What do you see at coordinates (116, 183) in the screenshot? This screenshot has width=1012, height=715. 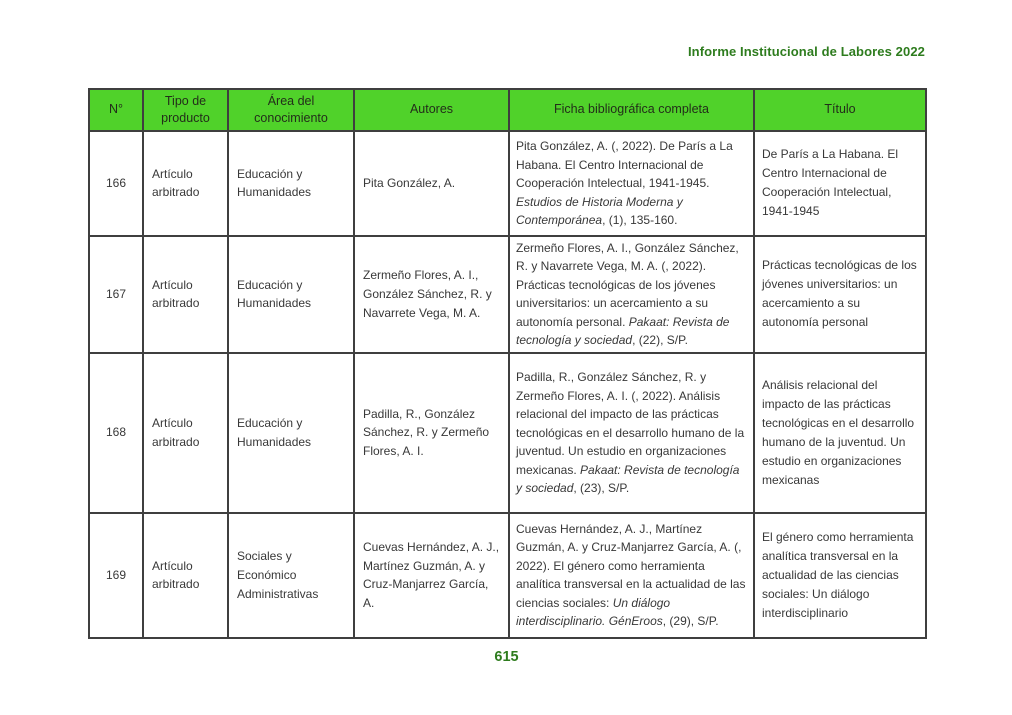 I see `cell-num: 166` at bounding box center [116, 183].